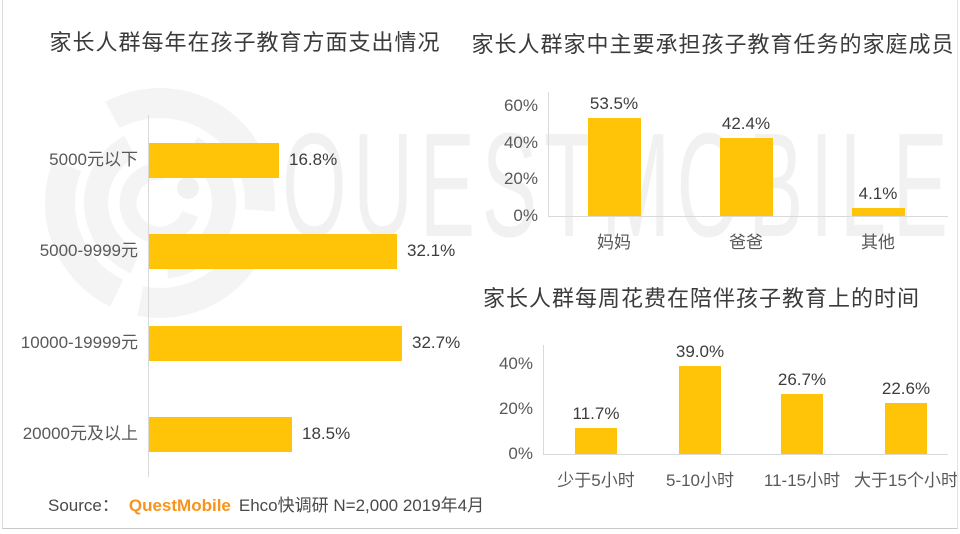 This screenshot has height=534, width=960. I want to click on chart-title: 家长人群每周花费在陪伴孩子教育上的时间, so click(701, 298).